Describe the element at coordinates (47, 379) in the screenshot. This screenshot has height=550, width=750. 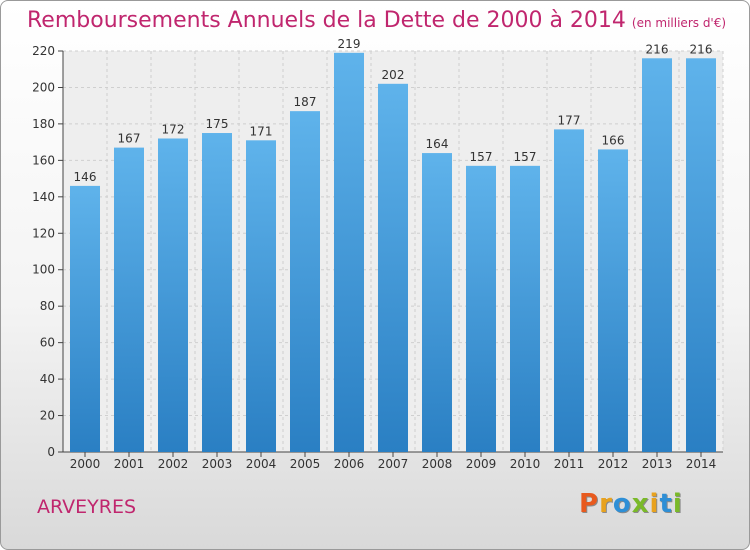
I see `y-tick-label: 40` at that location.